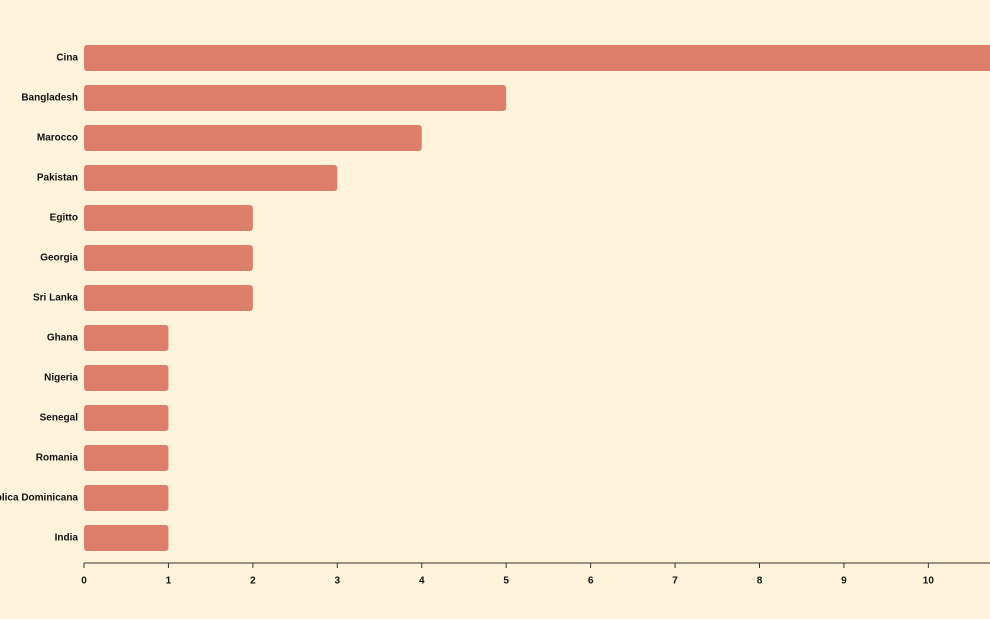 This screenshot has height=619, width=990. What do you see at coordinates (59, 418) in the screenshot?
I see `y-tick-label: Senegal` at bounding box center [59, 418].